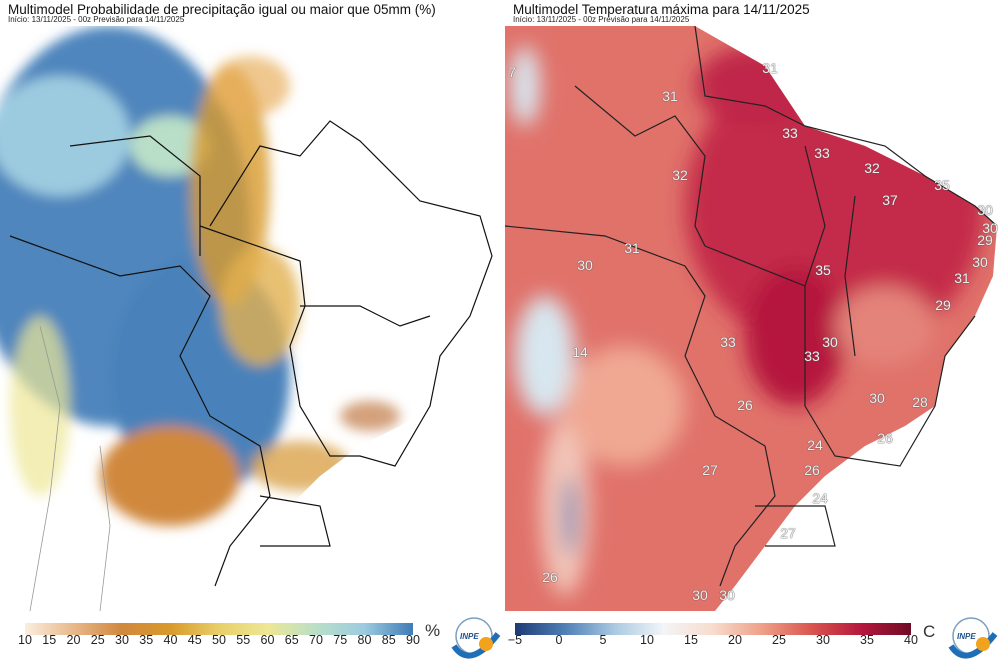 The image size is (1000, 666). I want to click on temperature-colorbar, so click(713, 629).